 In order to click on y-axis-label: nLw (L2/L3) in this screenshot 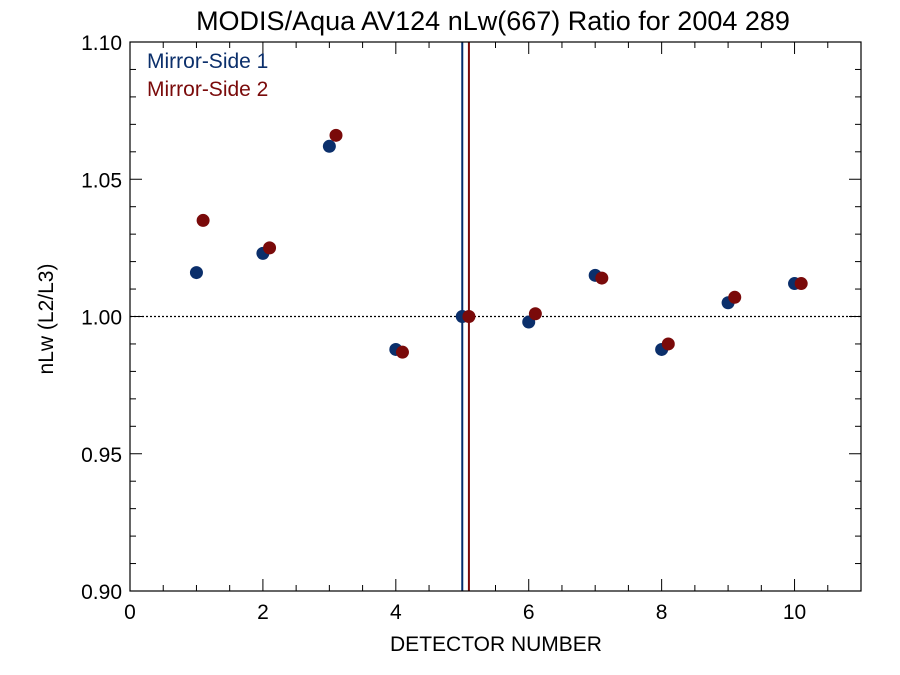, I will do `click(46, 319)`.